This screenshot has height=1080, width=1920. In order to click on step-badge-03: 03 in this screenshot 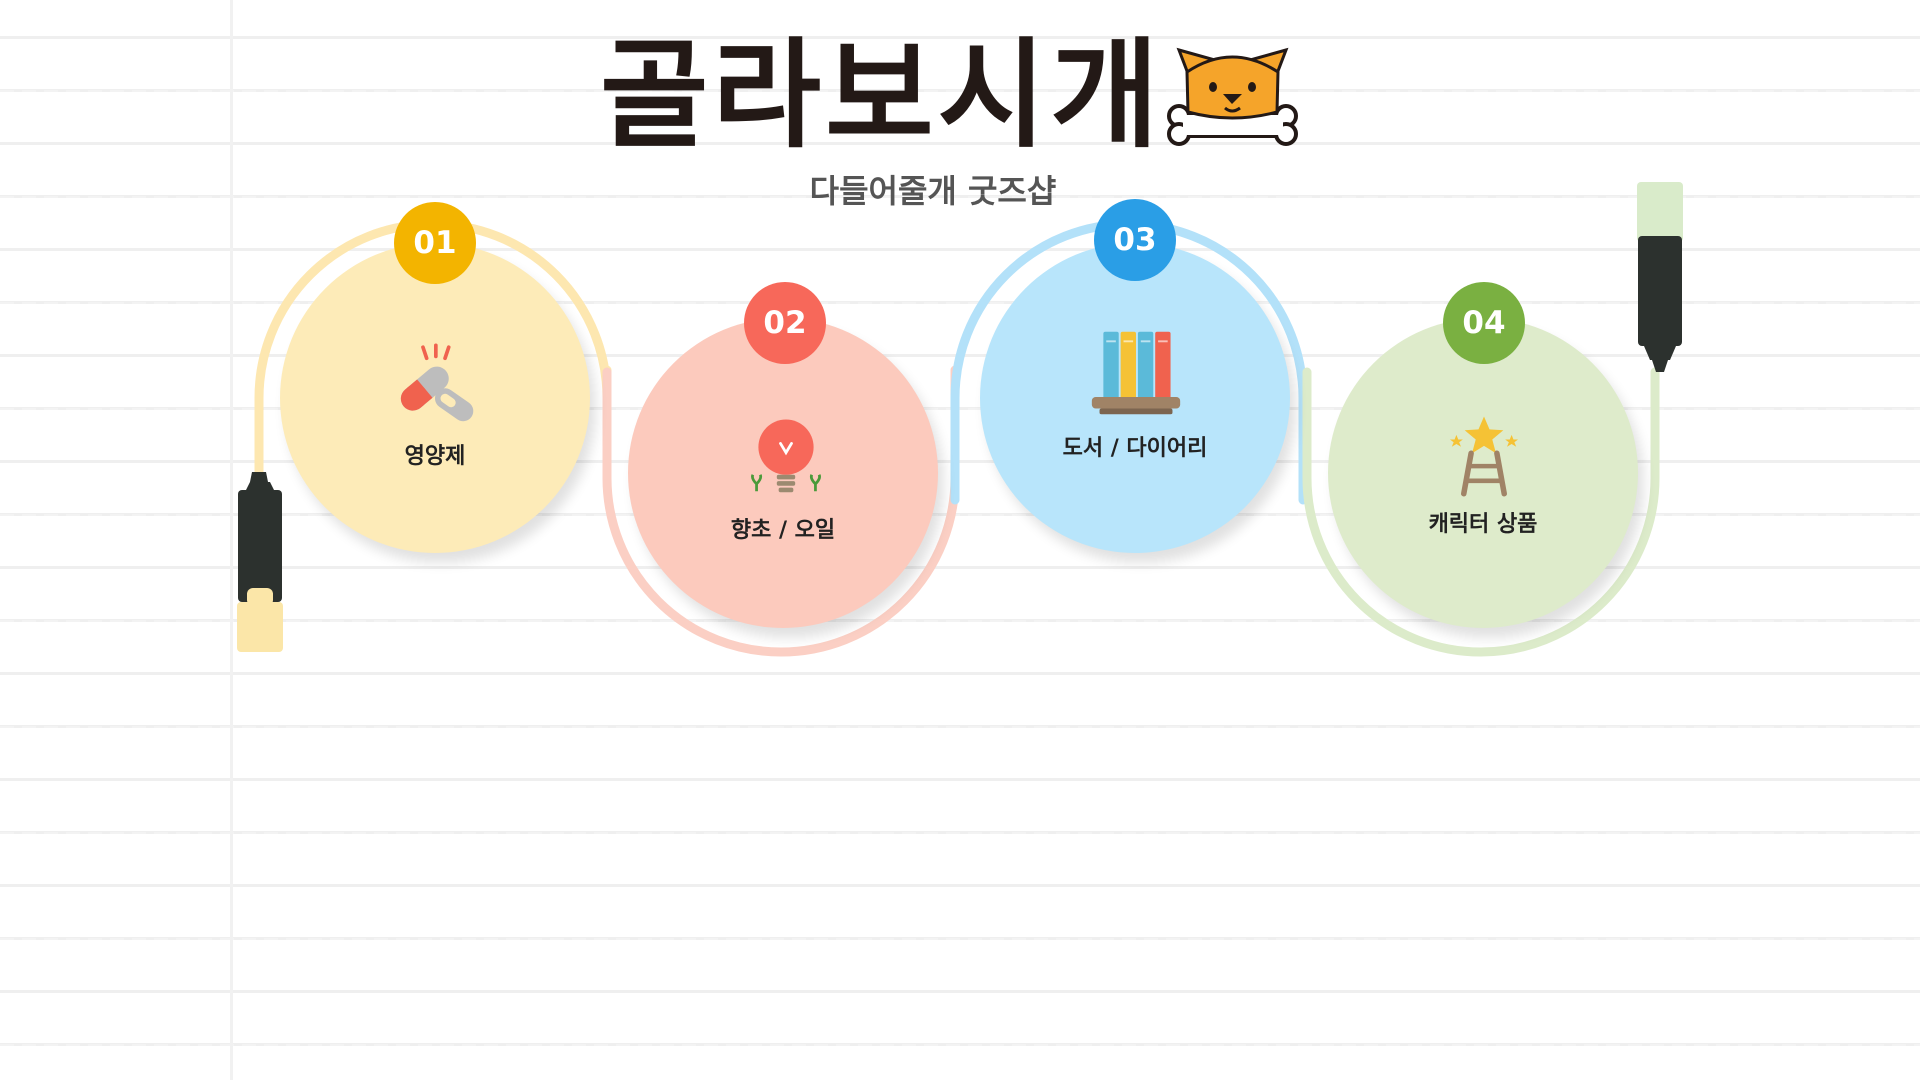, I will do `click(1135, 240)`.